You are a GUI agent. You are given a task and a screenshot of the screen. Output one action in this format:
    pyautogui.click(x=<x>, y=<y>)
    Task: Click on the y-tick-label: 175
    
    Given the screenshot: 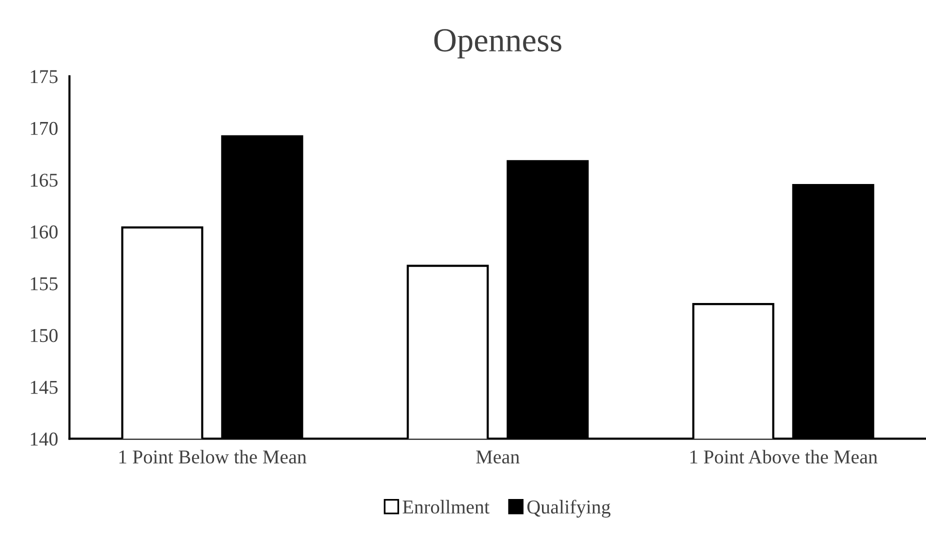 What is the action you would take?
    pyautogui.click(x=44, y=77)
    